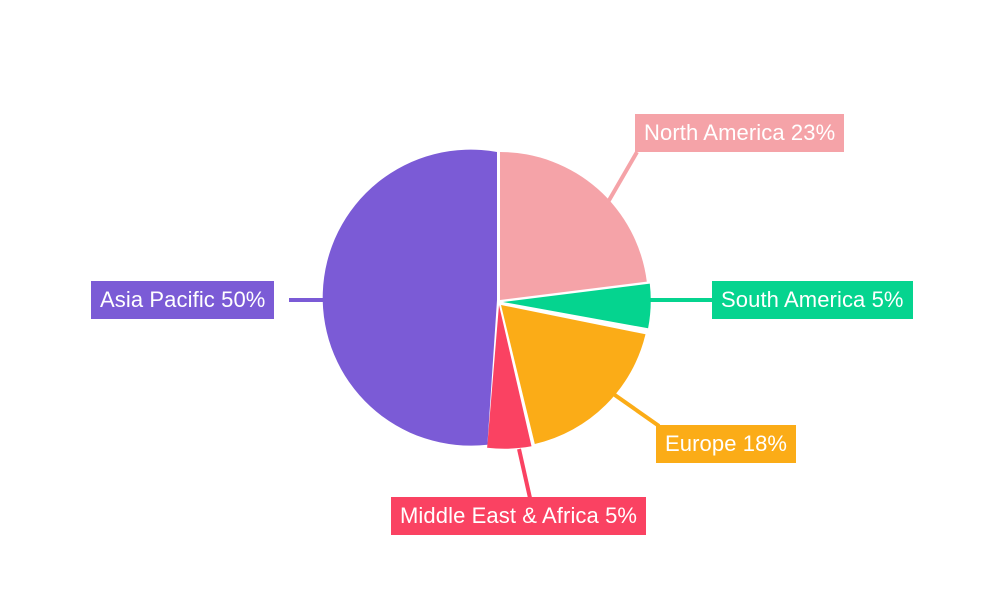 Image resolution: width=1000 pixels, height=600 pixels. Describe the element at coordinates (620, 180) in the screenshot. I see `leader-line-north-america` at that location.